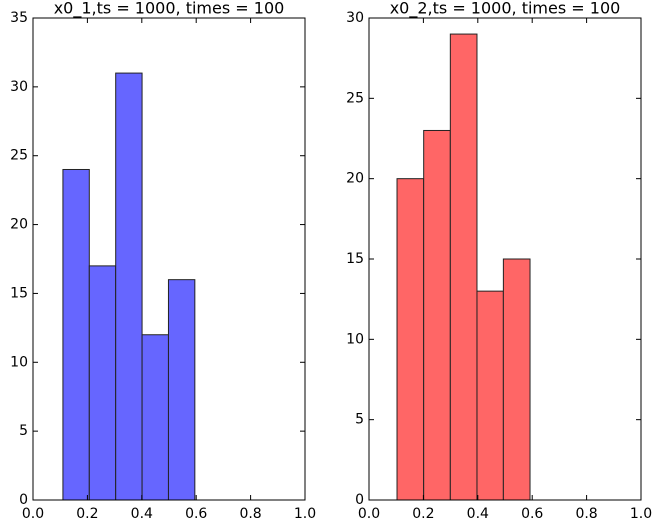  I want to click on chart-title: x0_2,ts = 1000, times = 100, so click(505, 9).